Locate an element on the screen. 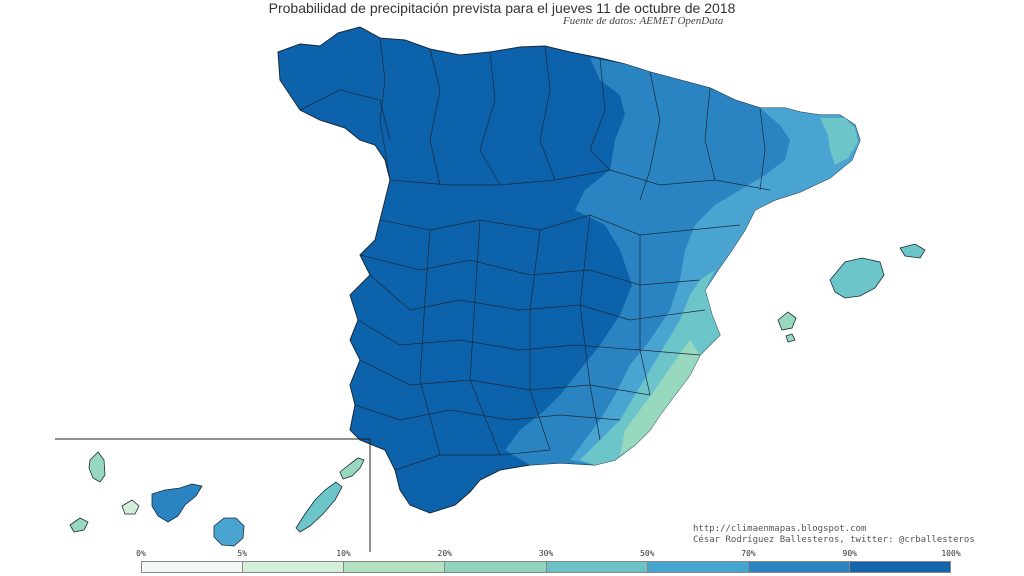 The width and height of the screenshot is (1024, 576). legend-bar is located at coordinates (546, 567).